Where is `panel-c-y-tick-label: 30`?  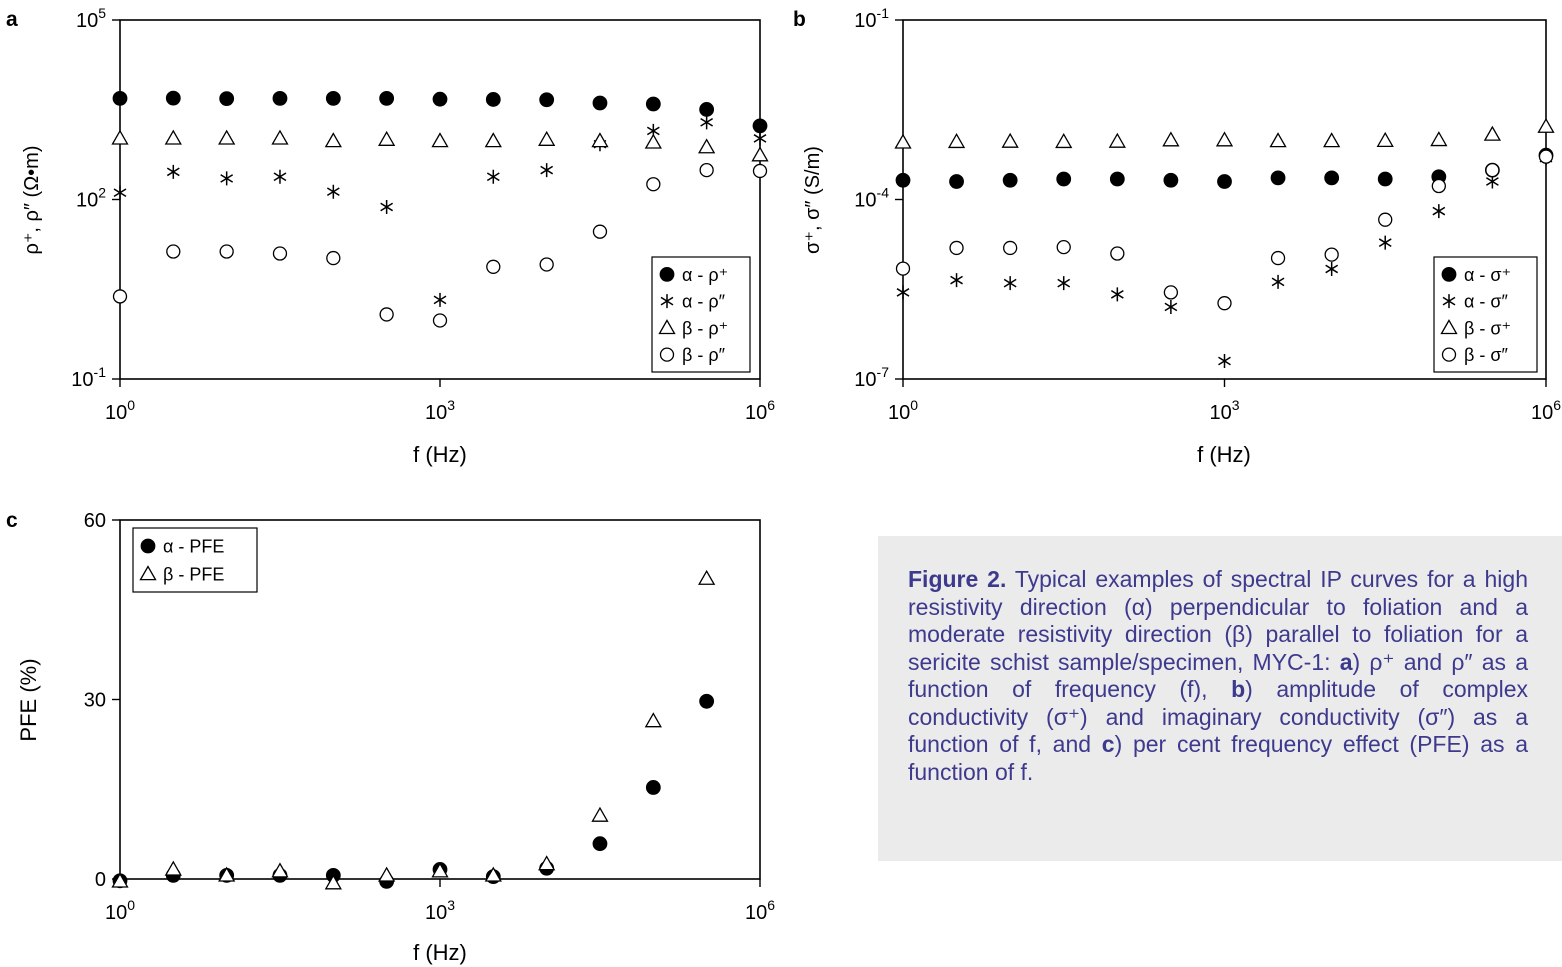 panel-c-y-tick-label: 30 is located at coordinates (95, 701).